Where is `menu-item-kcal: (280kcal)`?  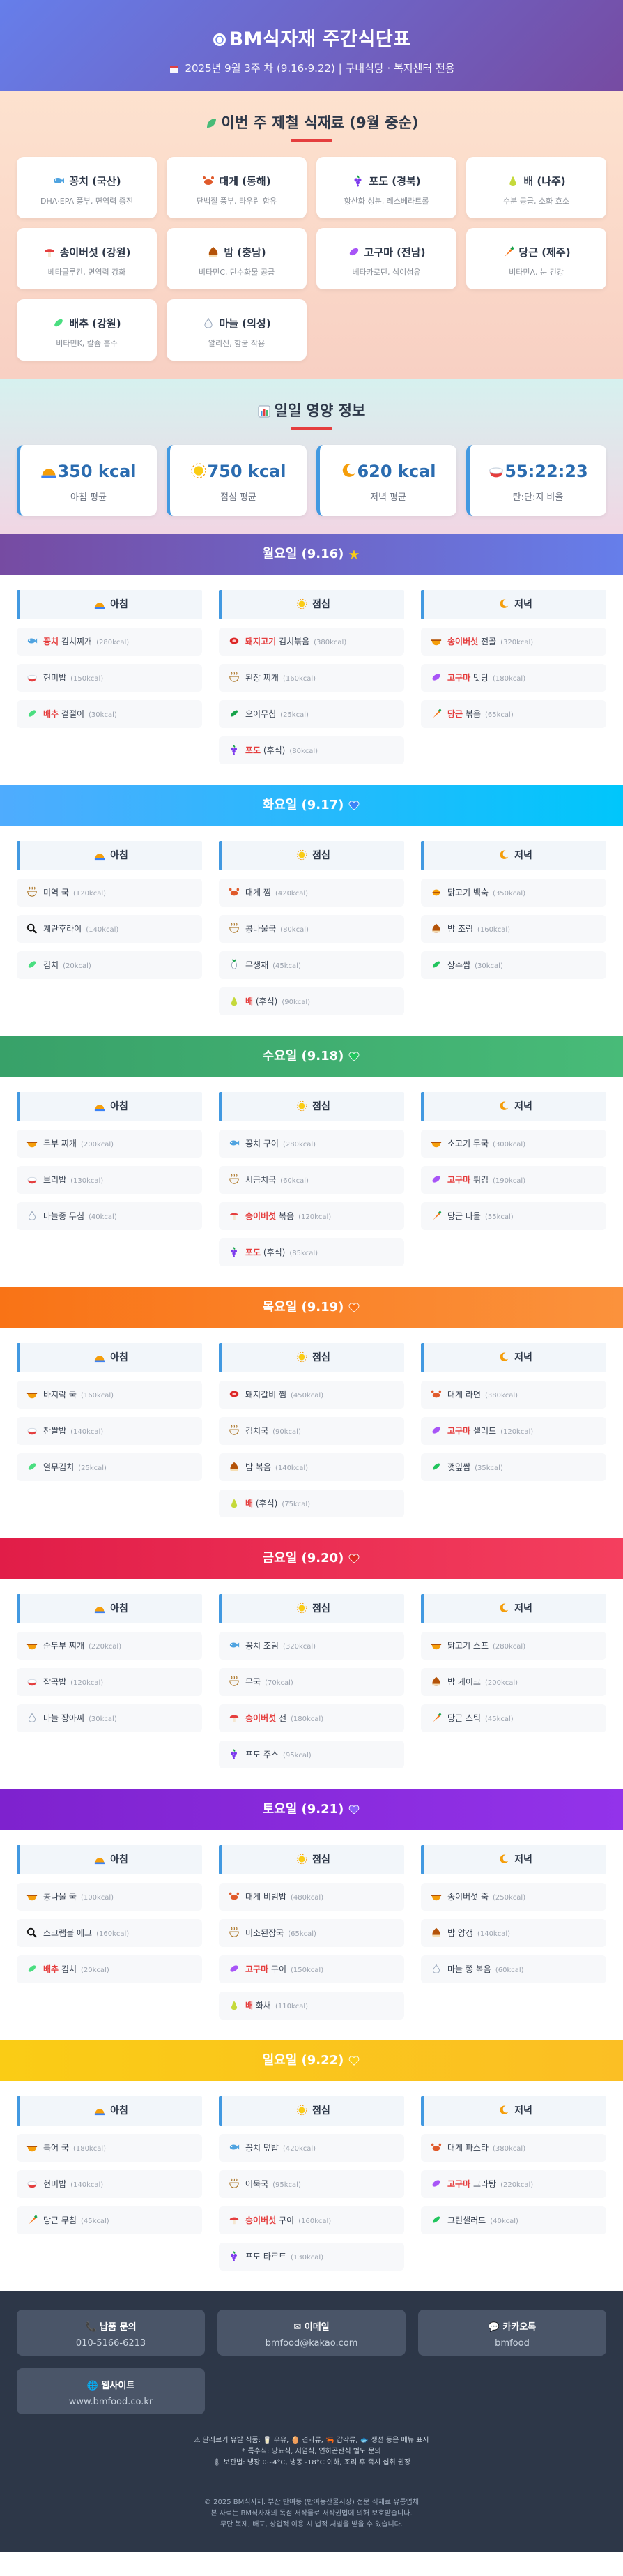 menu-item-kcal: (280kcal) is located at coordinates (299, 1145).